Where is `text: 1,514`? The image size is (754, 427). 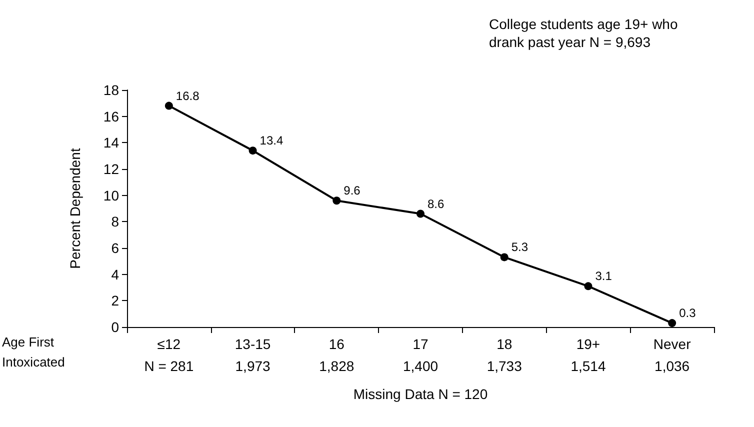 text: 1,514 is located at coordinates (588, 366).